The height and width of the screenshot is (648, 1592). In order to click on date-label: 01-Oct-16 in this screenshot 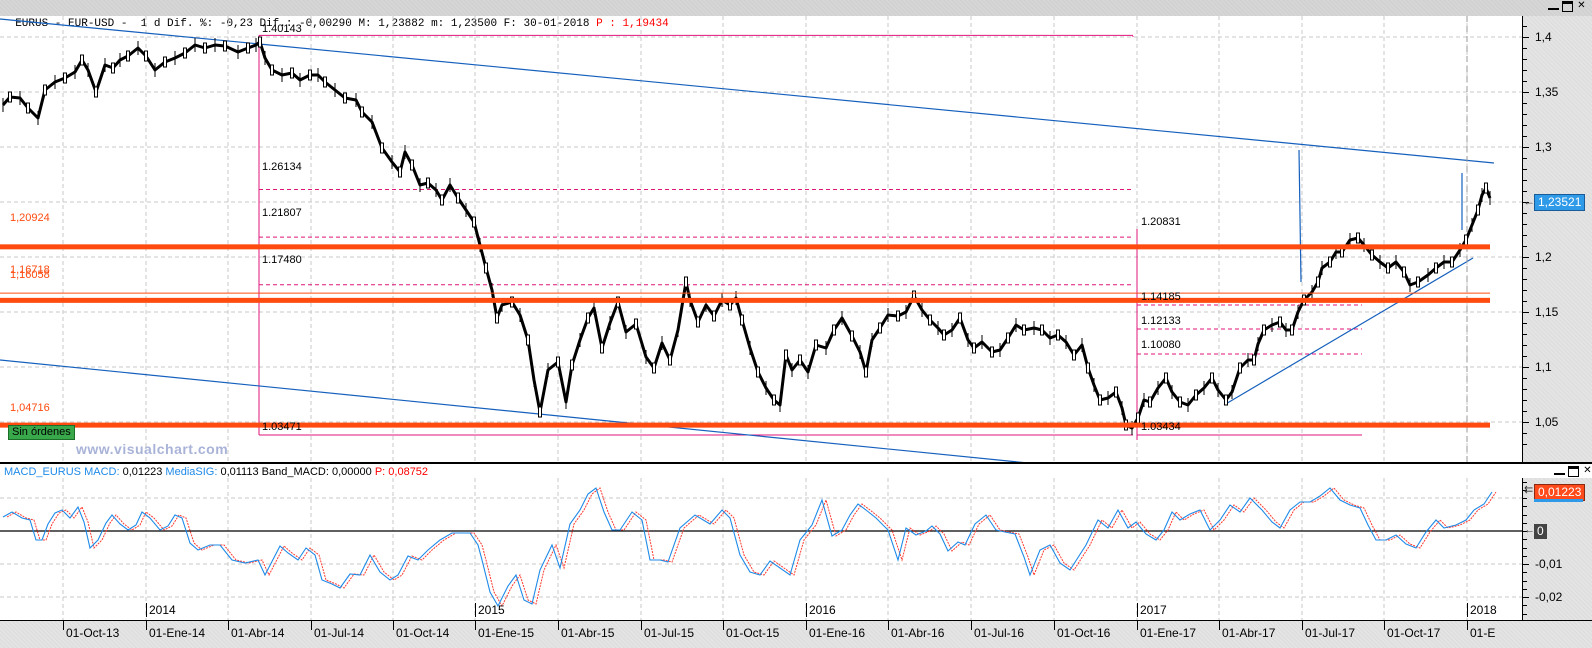, I will do `click(1084, 633)`.